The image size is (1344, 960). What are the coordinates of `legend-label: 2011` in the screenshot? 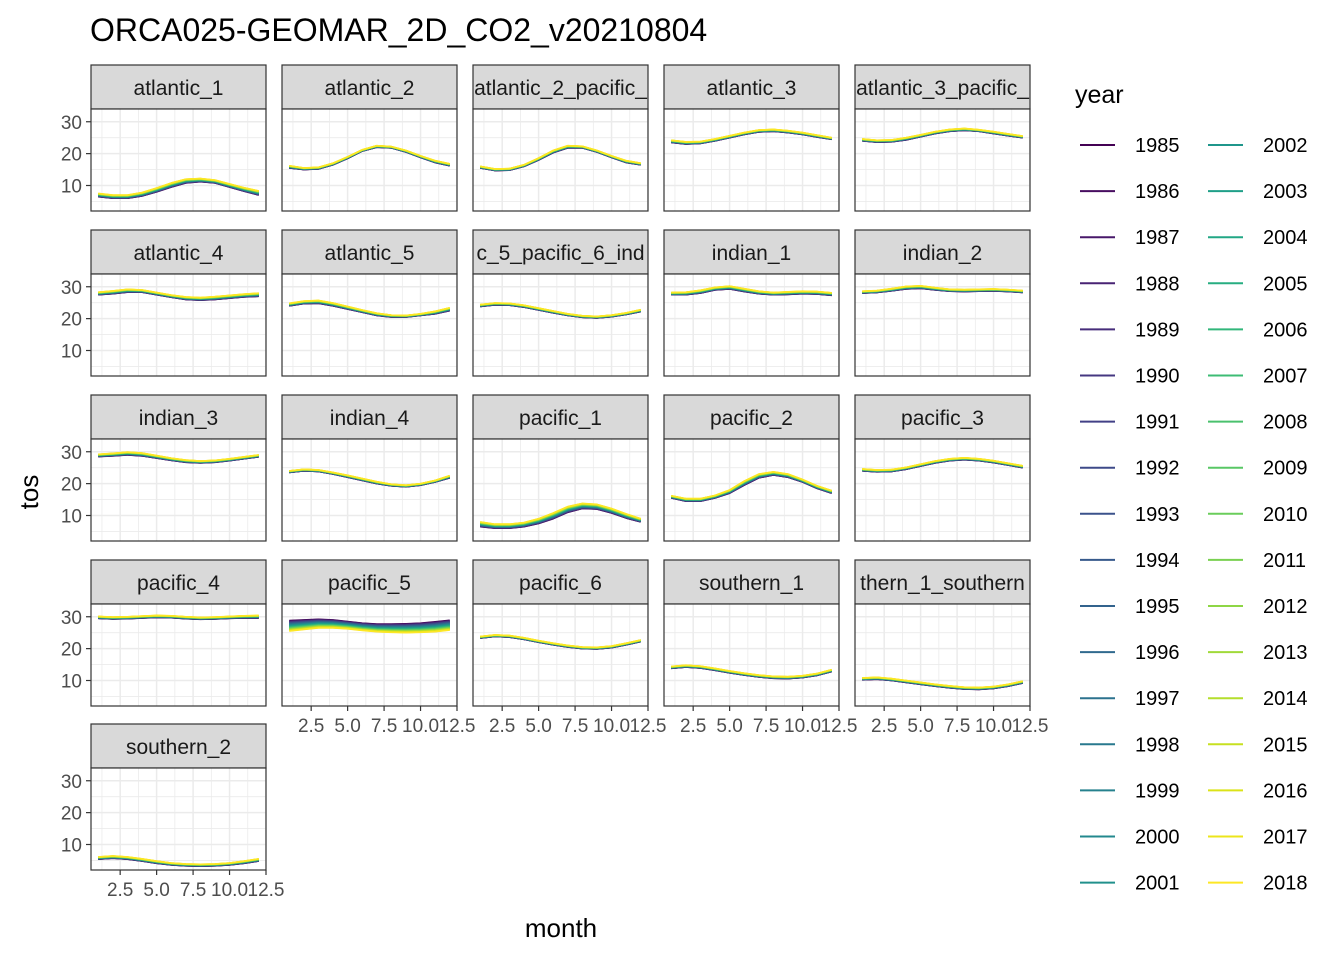 It's located at (1284, 561).